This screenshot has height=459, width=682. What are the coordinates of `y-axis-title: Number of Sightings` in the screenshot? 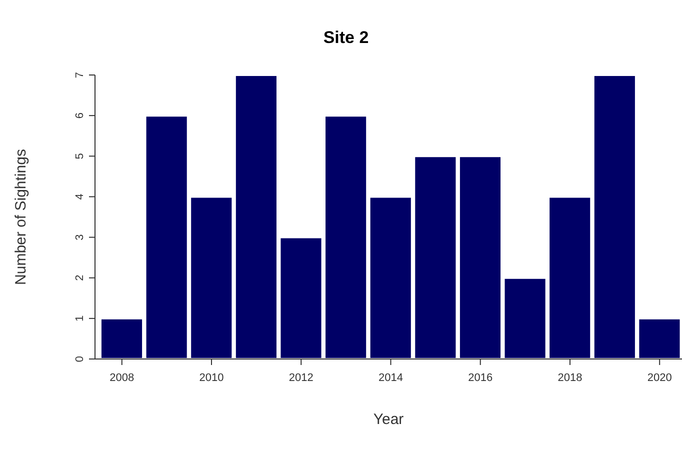 It's located at (21, 217).